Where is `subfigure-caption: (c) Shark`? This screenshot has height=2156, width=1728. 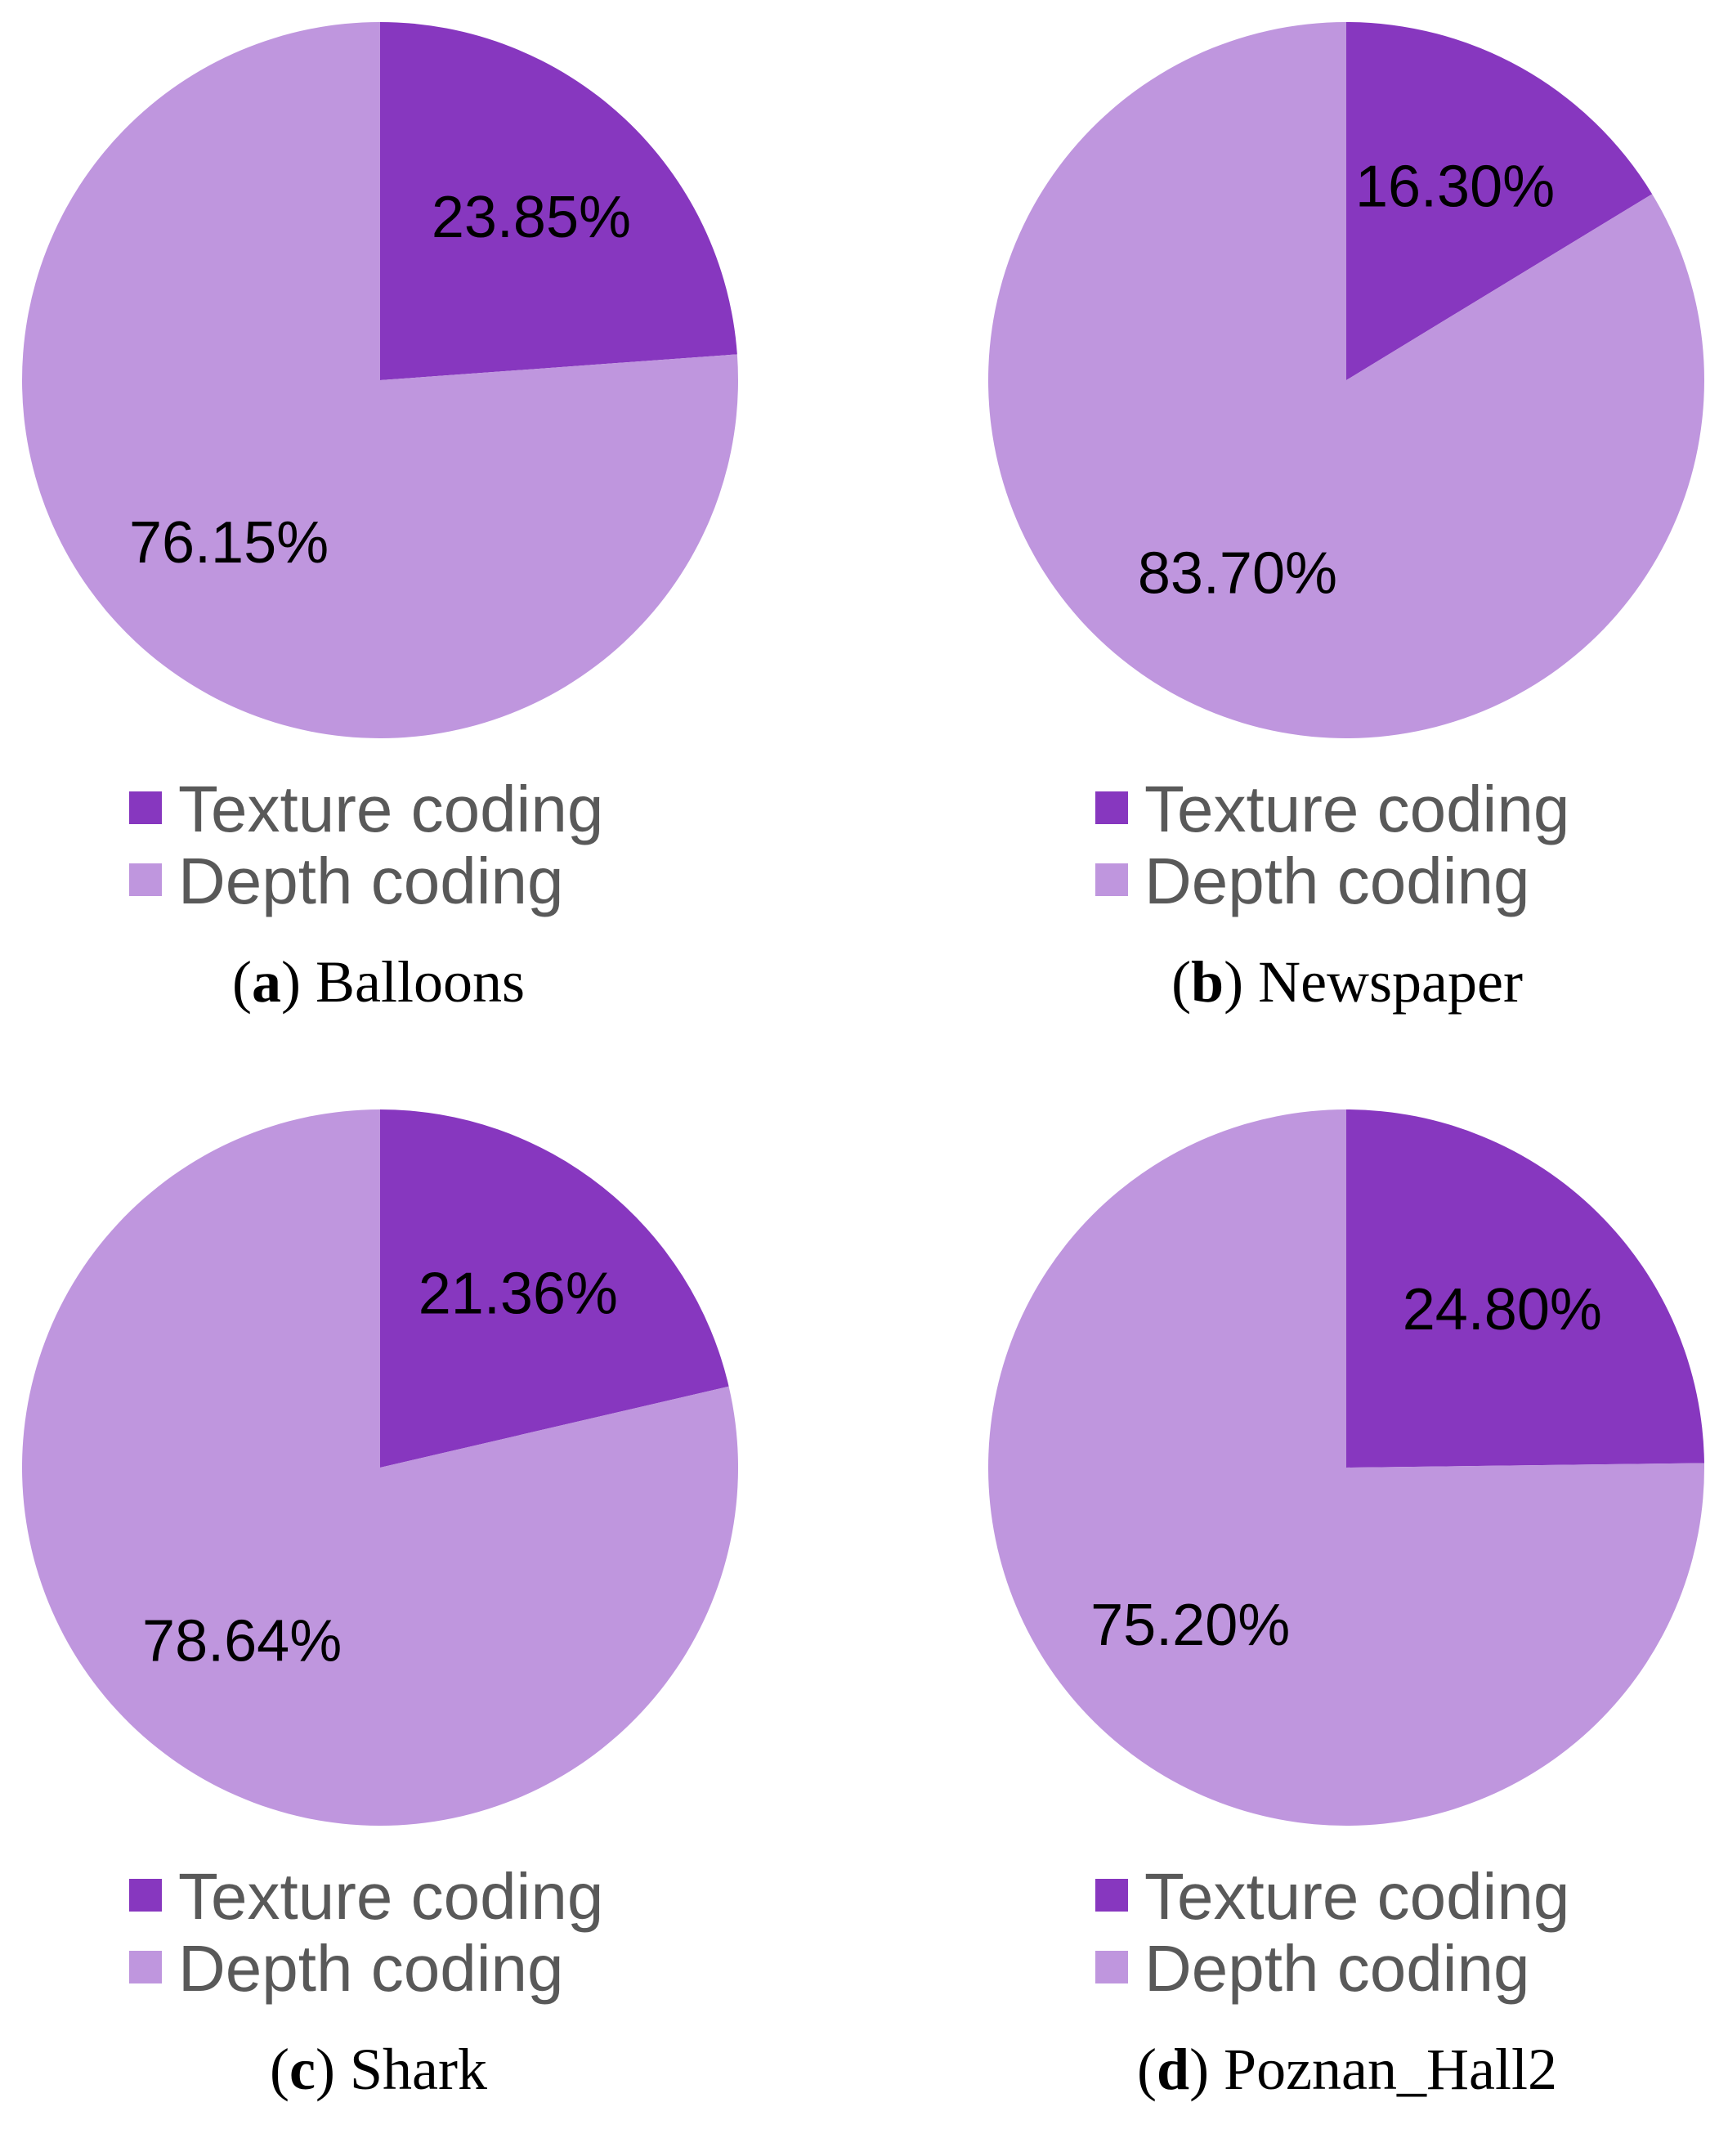 subfigure-caption: (c) Shark is located at coordinates (378, 2069).